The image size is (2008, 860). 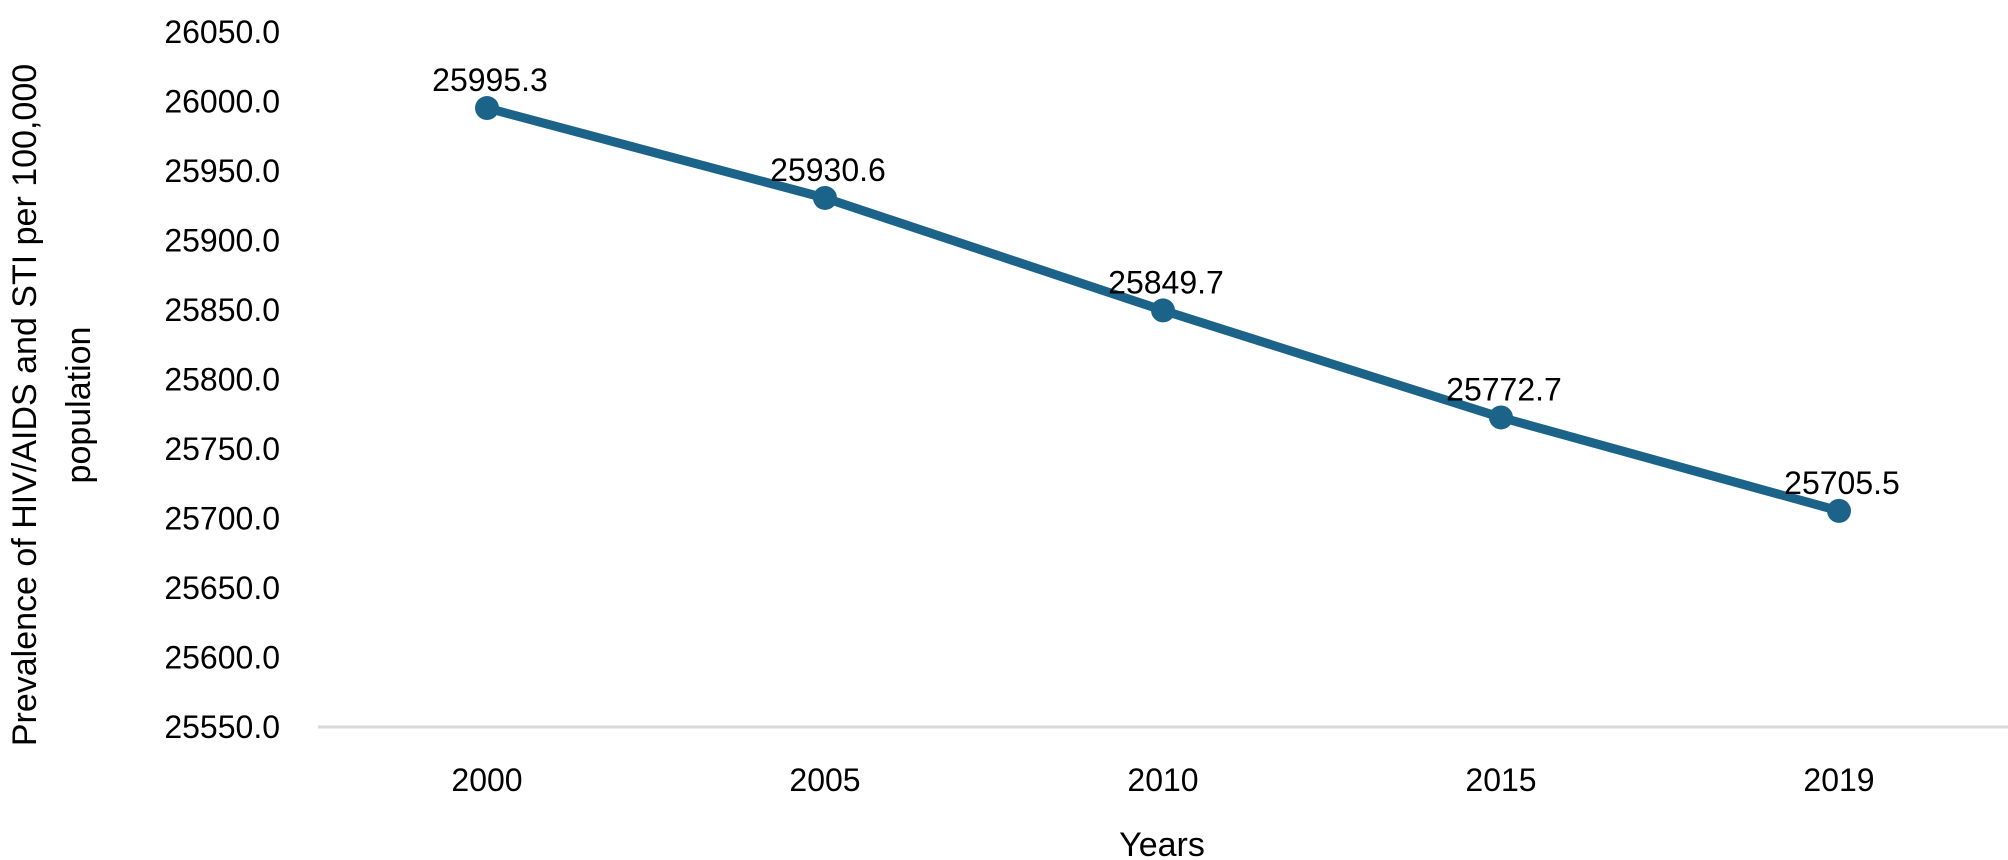 What do you see at coordinates (222, 658) in the screenshot?
I see `y-tick-label: 25600.0` at bounding box center [222, 658].